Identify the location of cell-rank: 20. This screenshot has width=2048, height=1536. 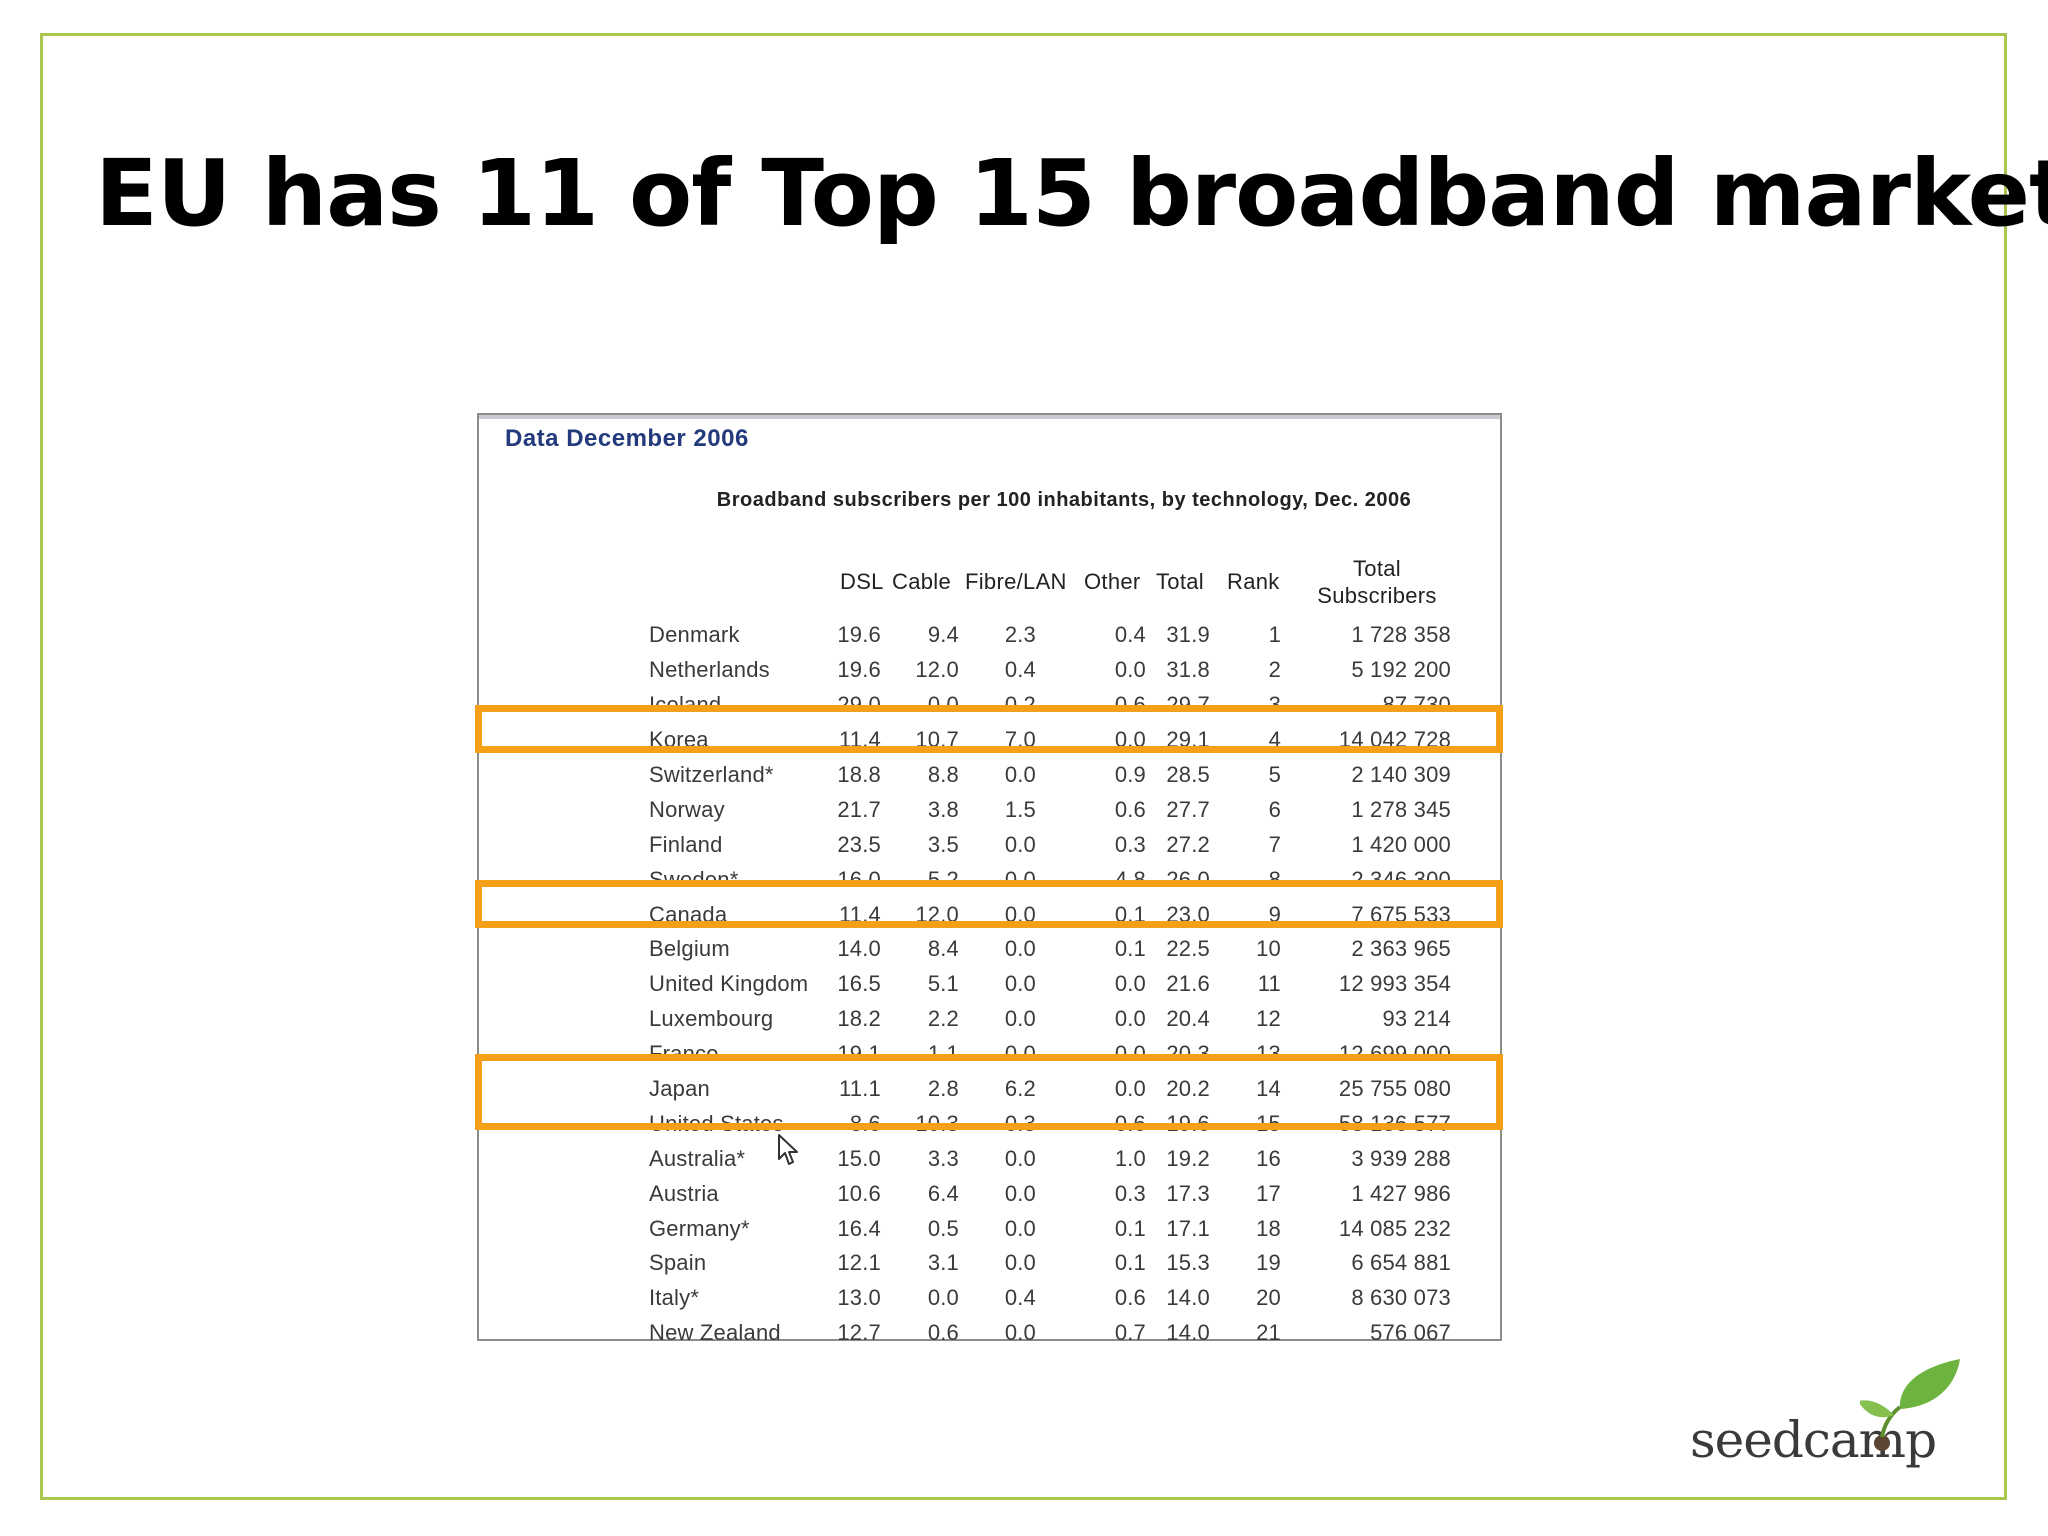
(1268, 1298).